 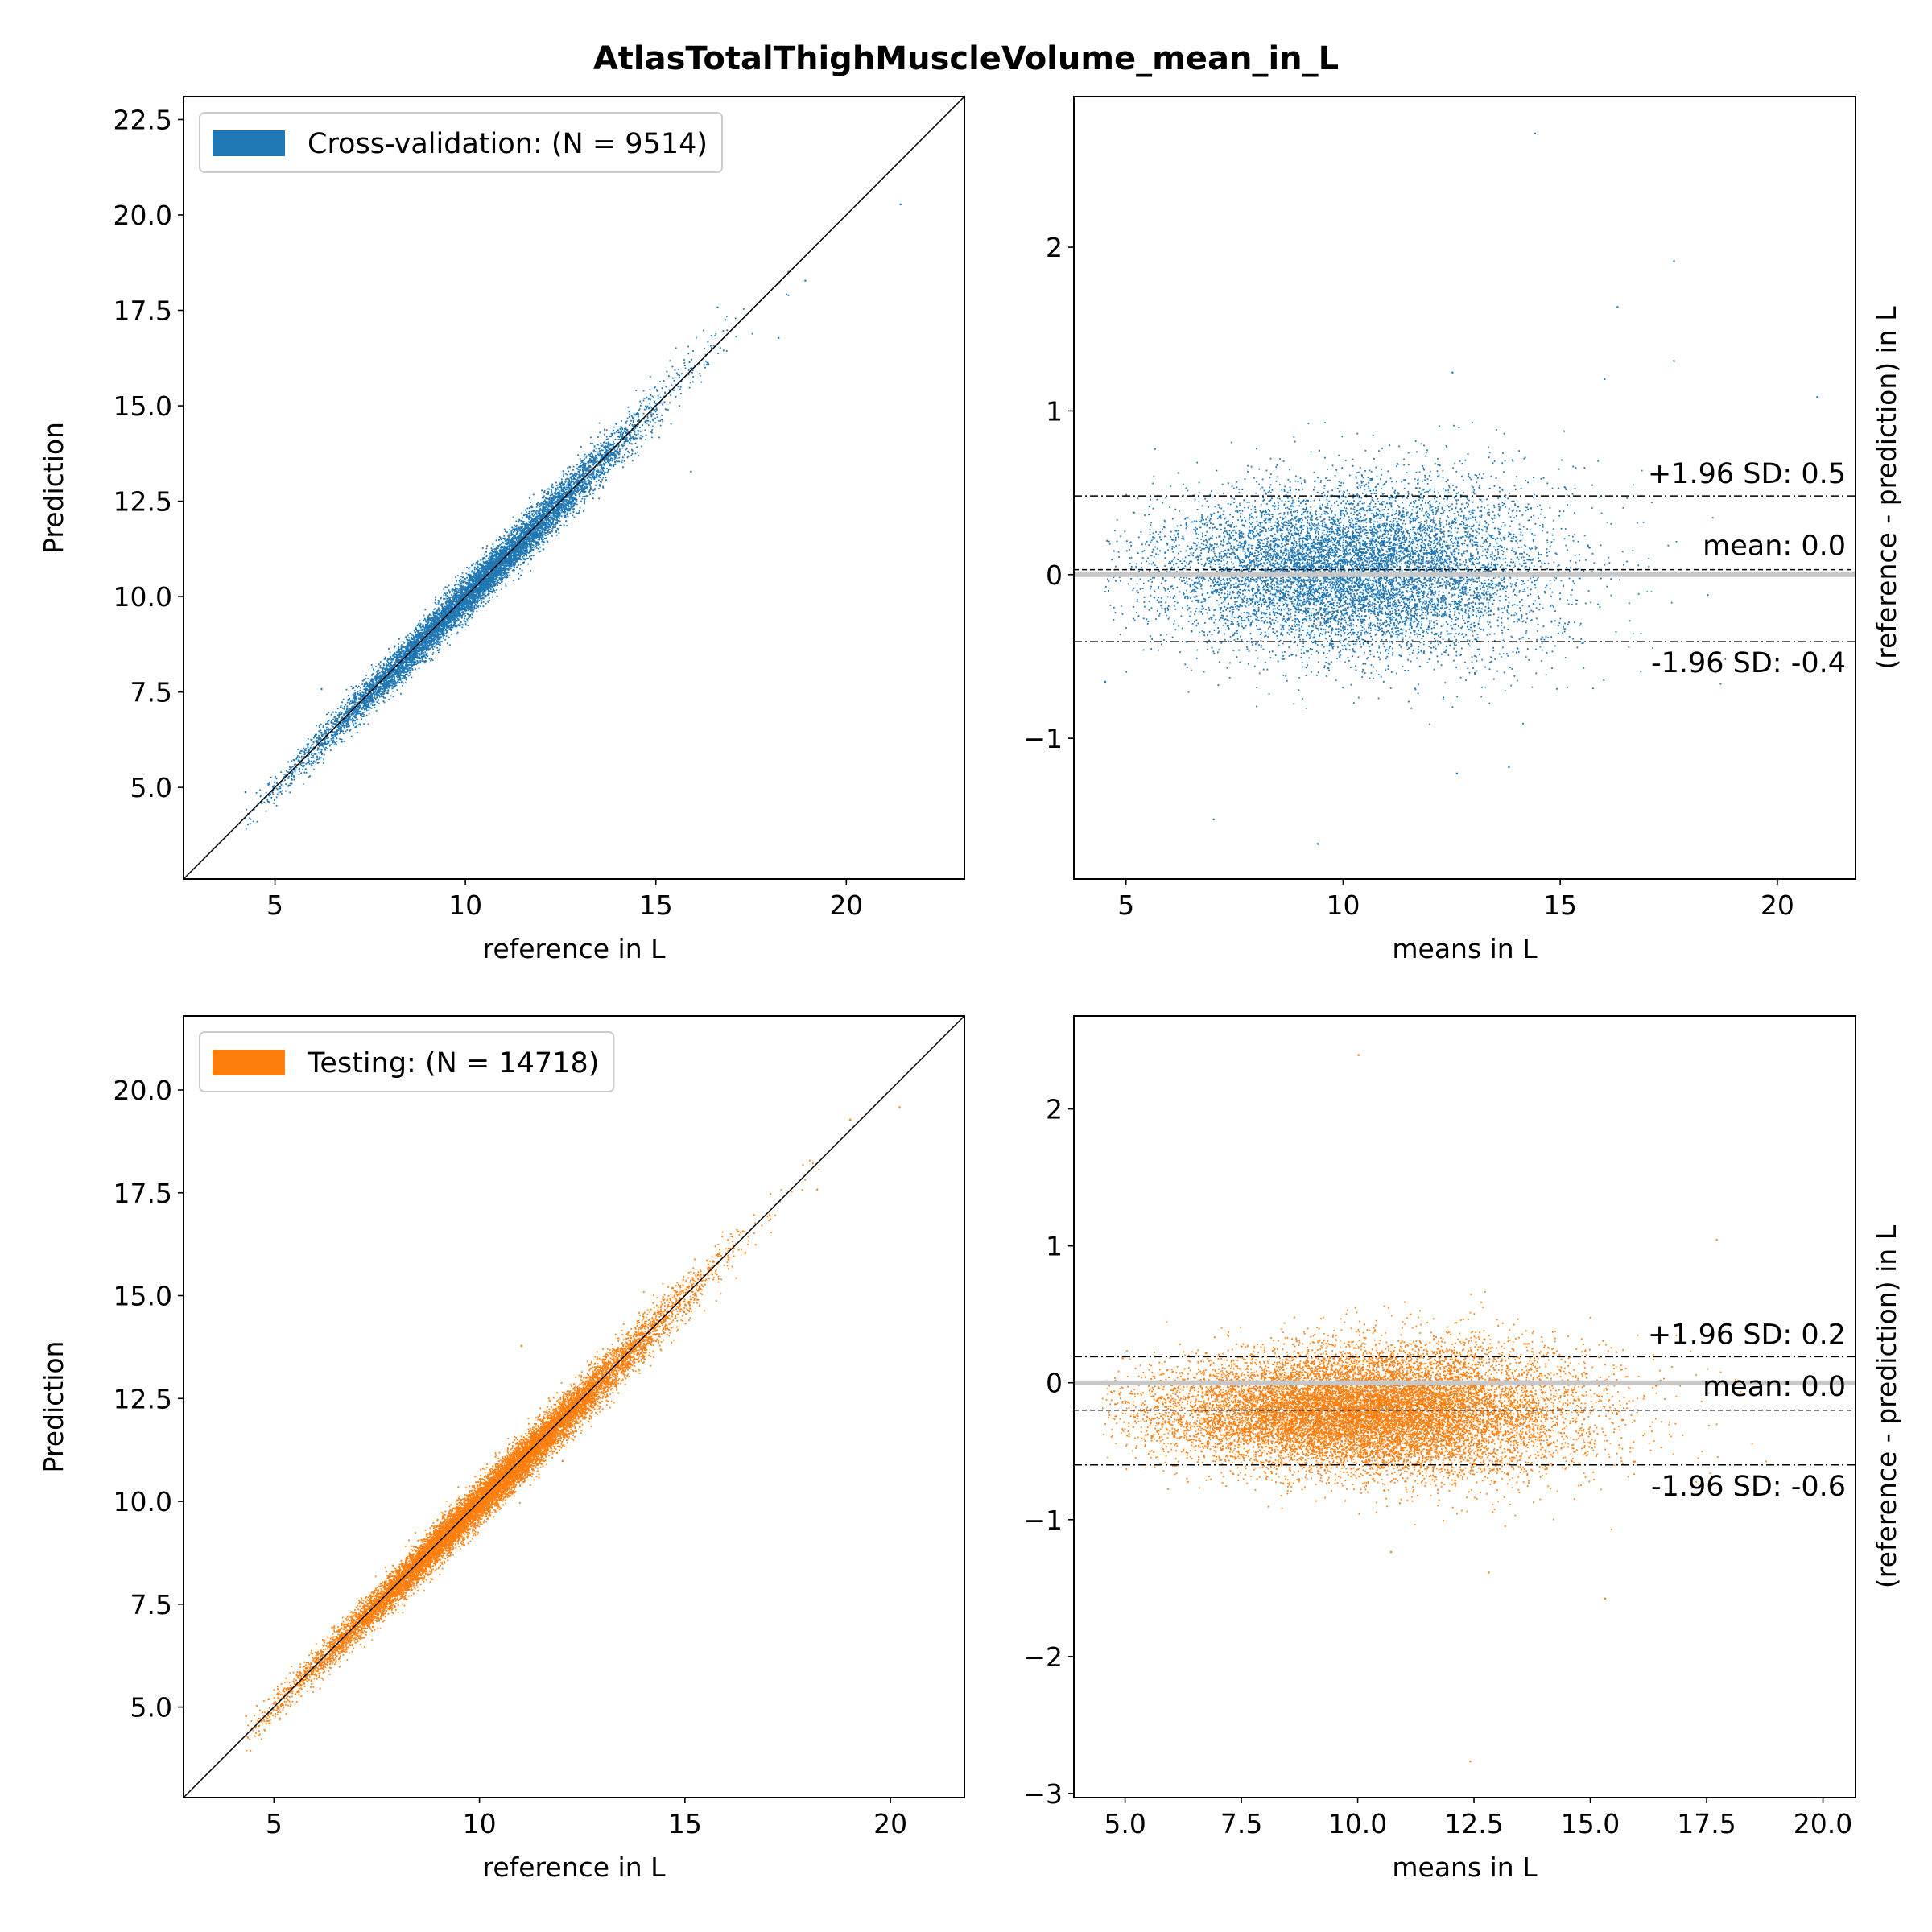 I want to click on x-ticks: 5.0 7.5 10.0 12.5 15.0 17.5 20.0, so click(x=1478, y=1818).